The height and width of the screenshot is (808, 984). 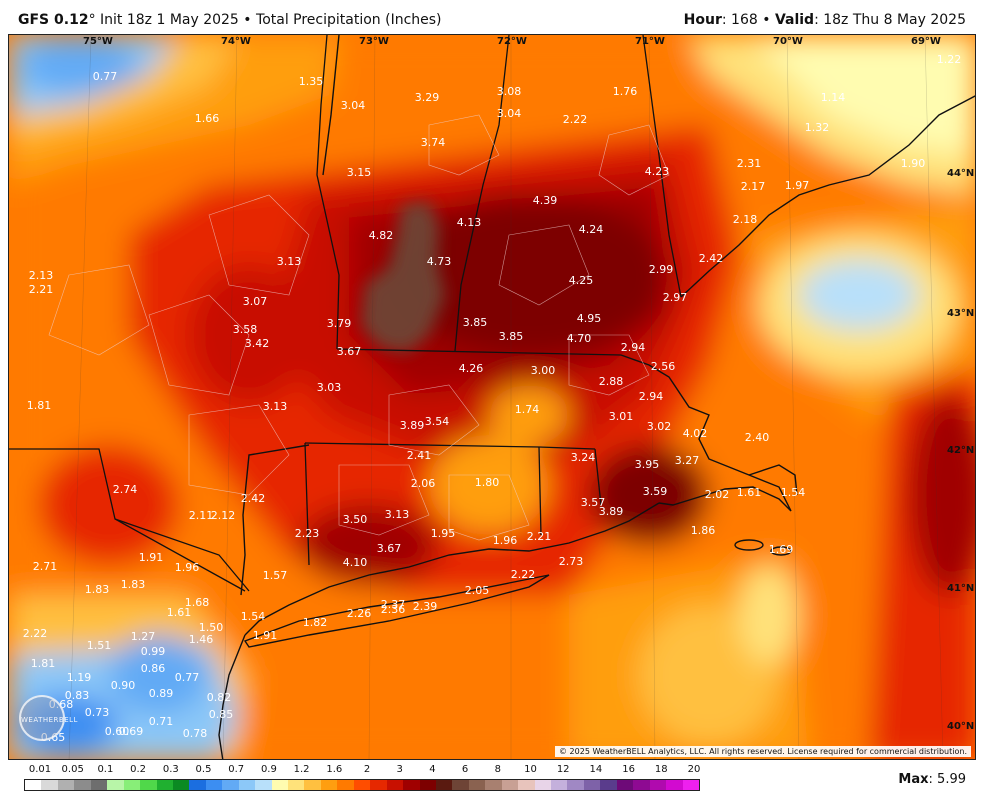 What do you see at coordinates (960, 450) in the screenshot?
I see `lat-label: 42°N` at bounding box center [960, 450].